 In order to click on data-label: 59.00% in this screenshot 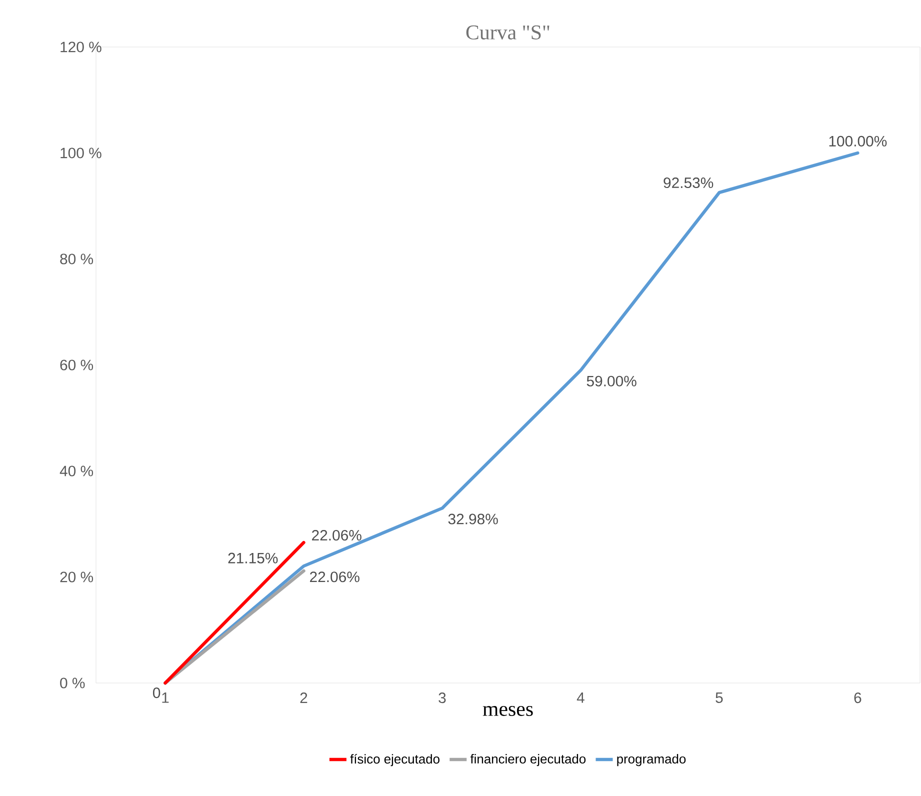, I will do `click(611, 381)`.